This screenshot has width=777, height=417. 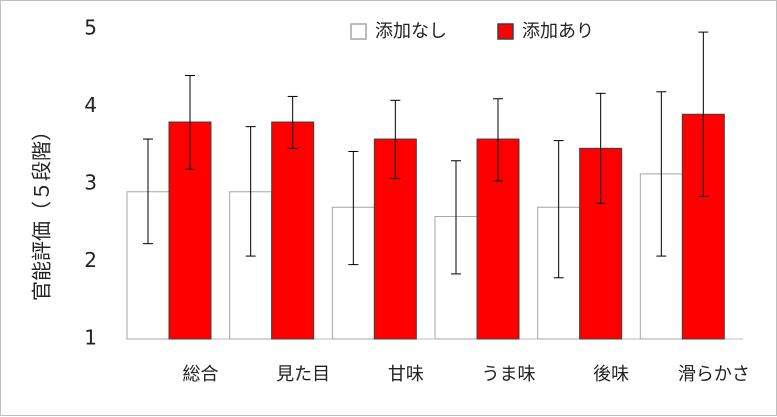 What do you see at coordinates (201, 374) in the screenshot?
I see `category-label: 総合` at bounding box center [201, 374].